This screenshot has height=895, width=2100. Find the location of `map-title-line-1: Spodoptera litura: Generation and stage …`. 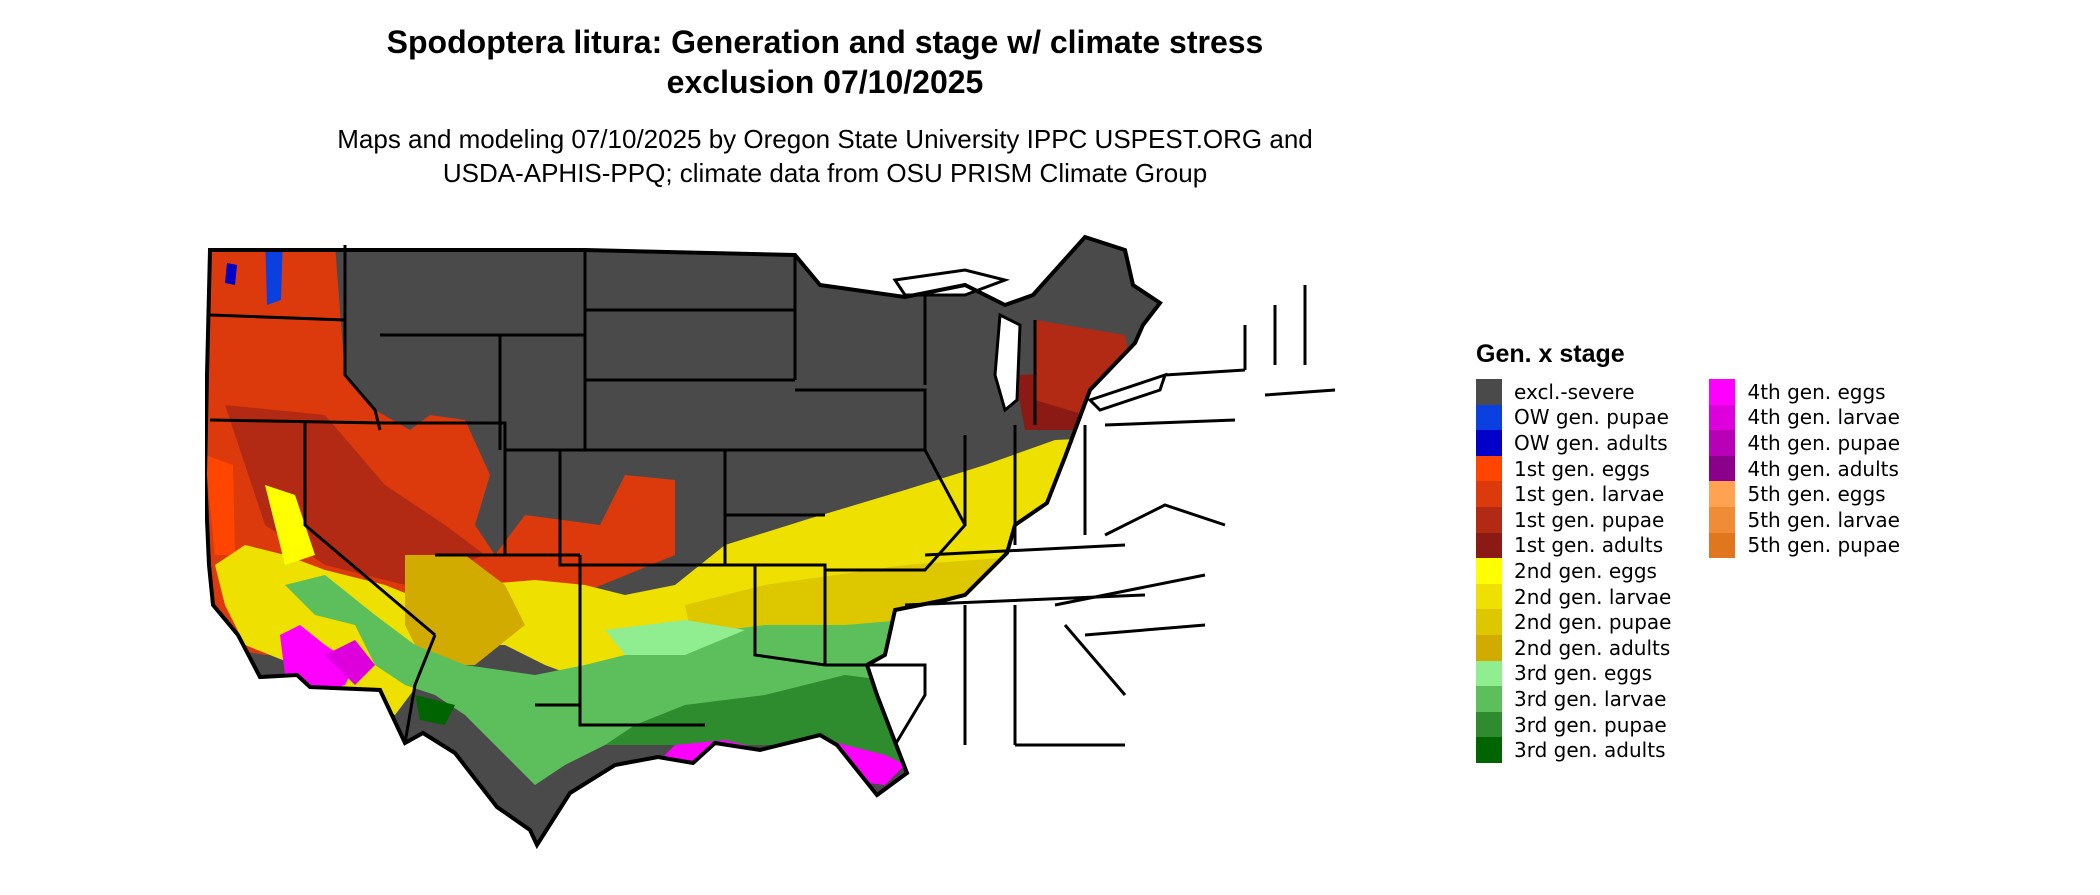

map-title-line-1: Spodoptera litura: Generation and stage … is located at coordinates (825, 42).